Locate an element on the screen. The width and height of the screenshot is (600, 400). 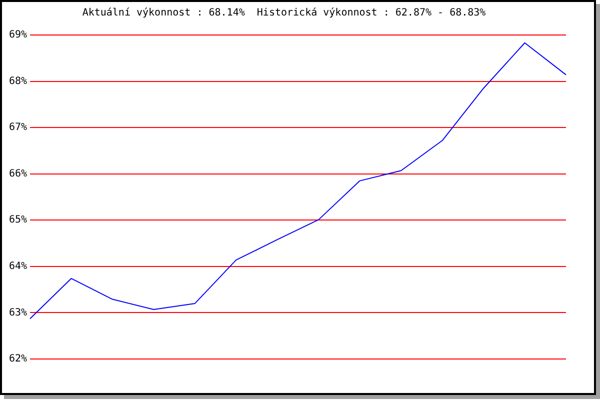
chart-title: Aktuální výkonnost : 68.14% Historická výkonnost : 62.87% - 68.83% is located at coordinates (284, 13).